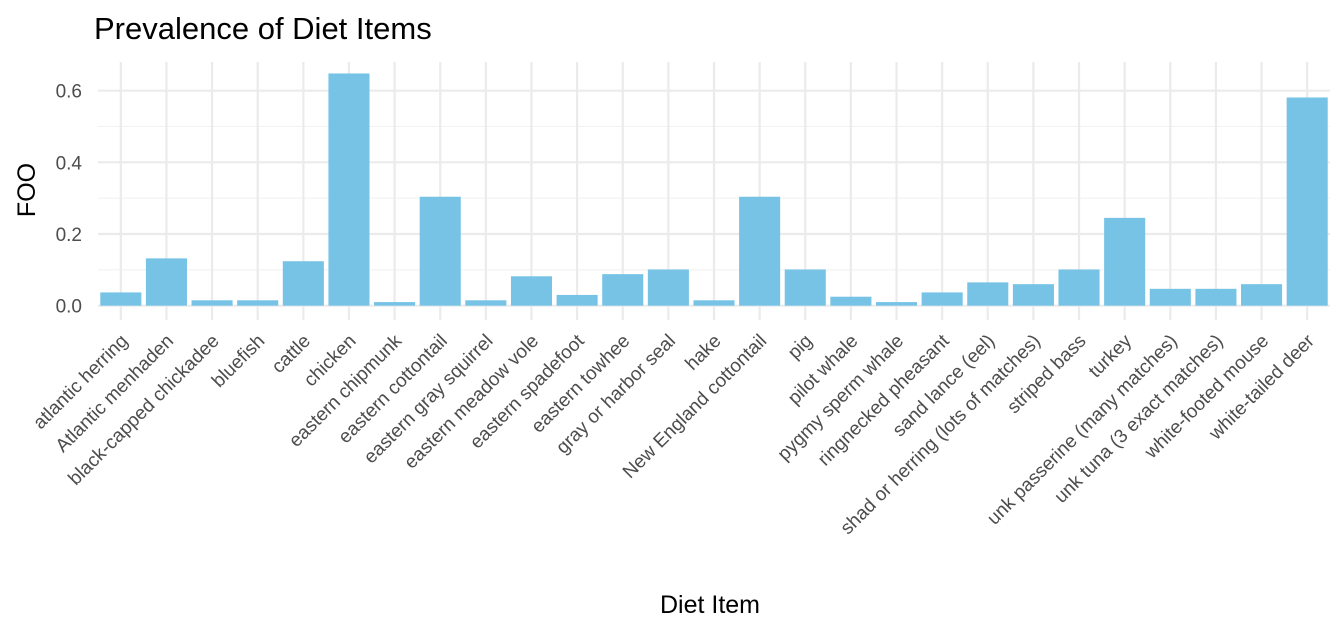 The height and width of the screenshot is (634, 1342). Describe the element at coordinates (69, 307) in the screenshot. I see `y-tick-label: 0.0` at that location.